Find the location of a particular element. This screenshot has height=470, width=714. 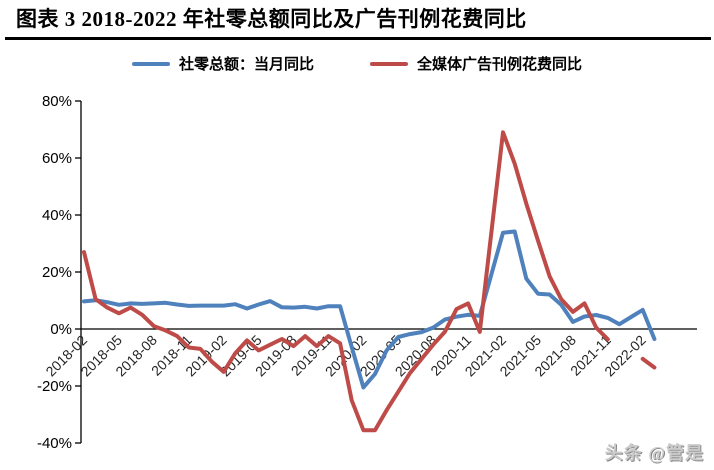

y-tick-label: -20% is located at coordinates (54, 386).